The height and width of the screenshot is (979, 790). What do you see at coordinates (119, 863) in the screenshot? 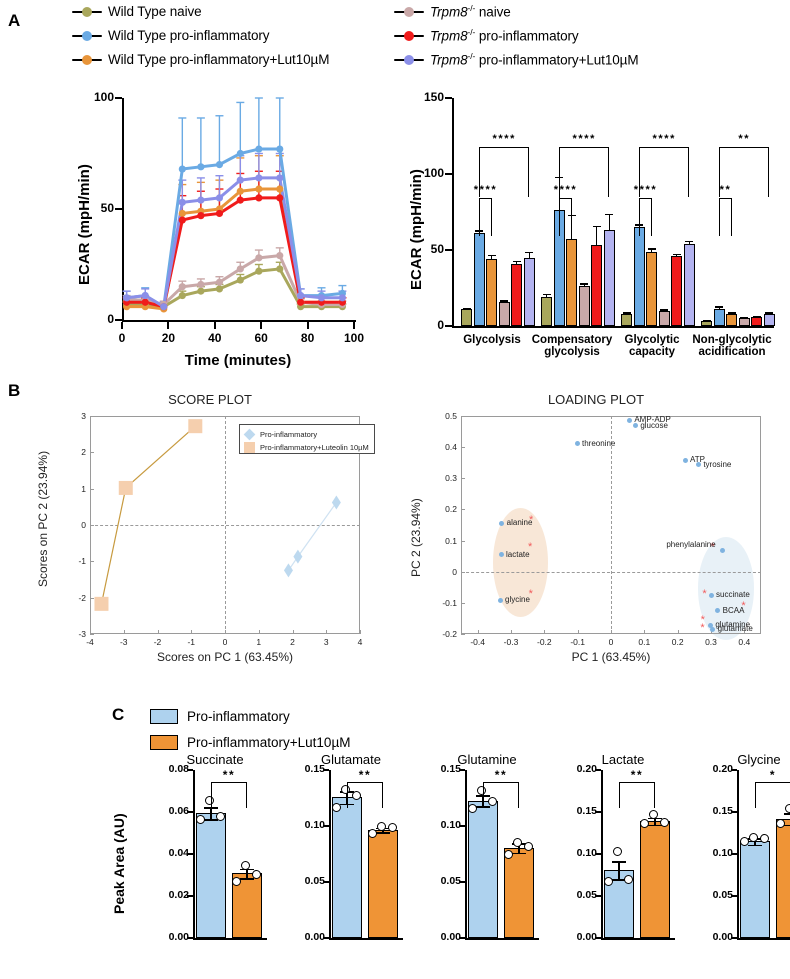
I see `y-axis-label: Peak Area (AU)` at bounding box center [119, 863].